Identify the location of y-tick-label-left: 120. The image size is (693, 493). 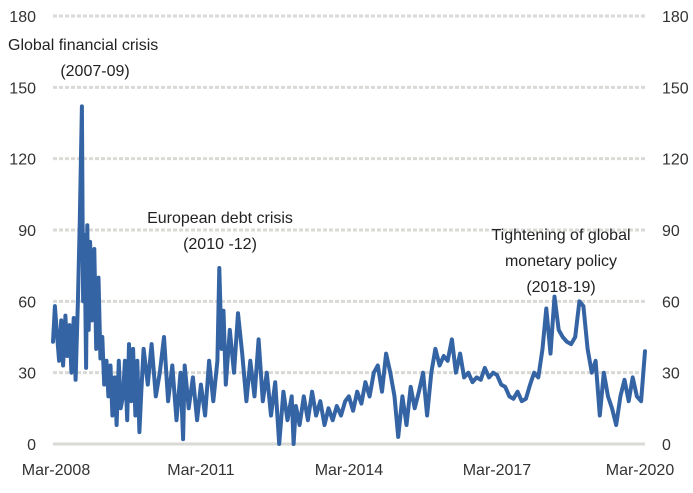
(22, 160).